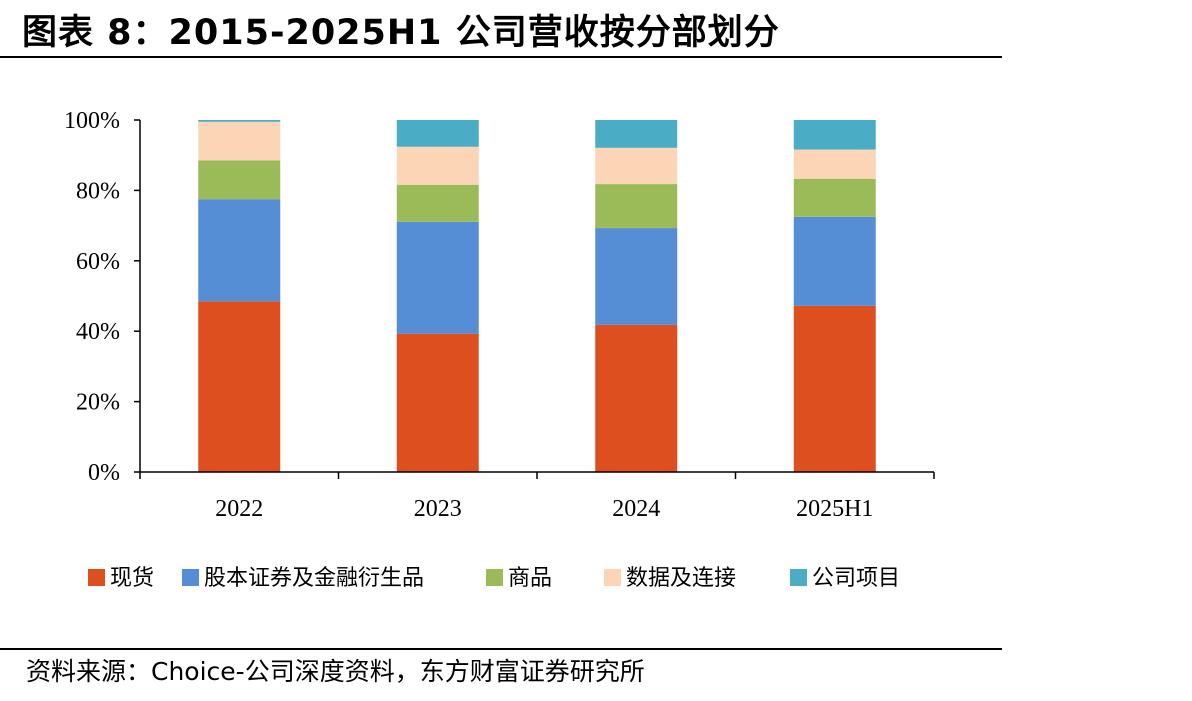  What do you see at coordinates (132, 578) in the screenshot?
I see `legend-label: 现货` at bounding box center [132, 578].